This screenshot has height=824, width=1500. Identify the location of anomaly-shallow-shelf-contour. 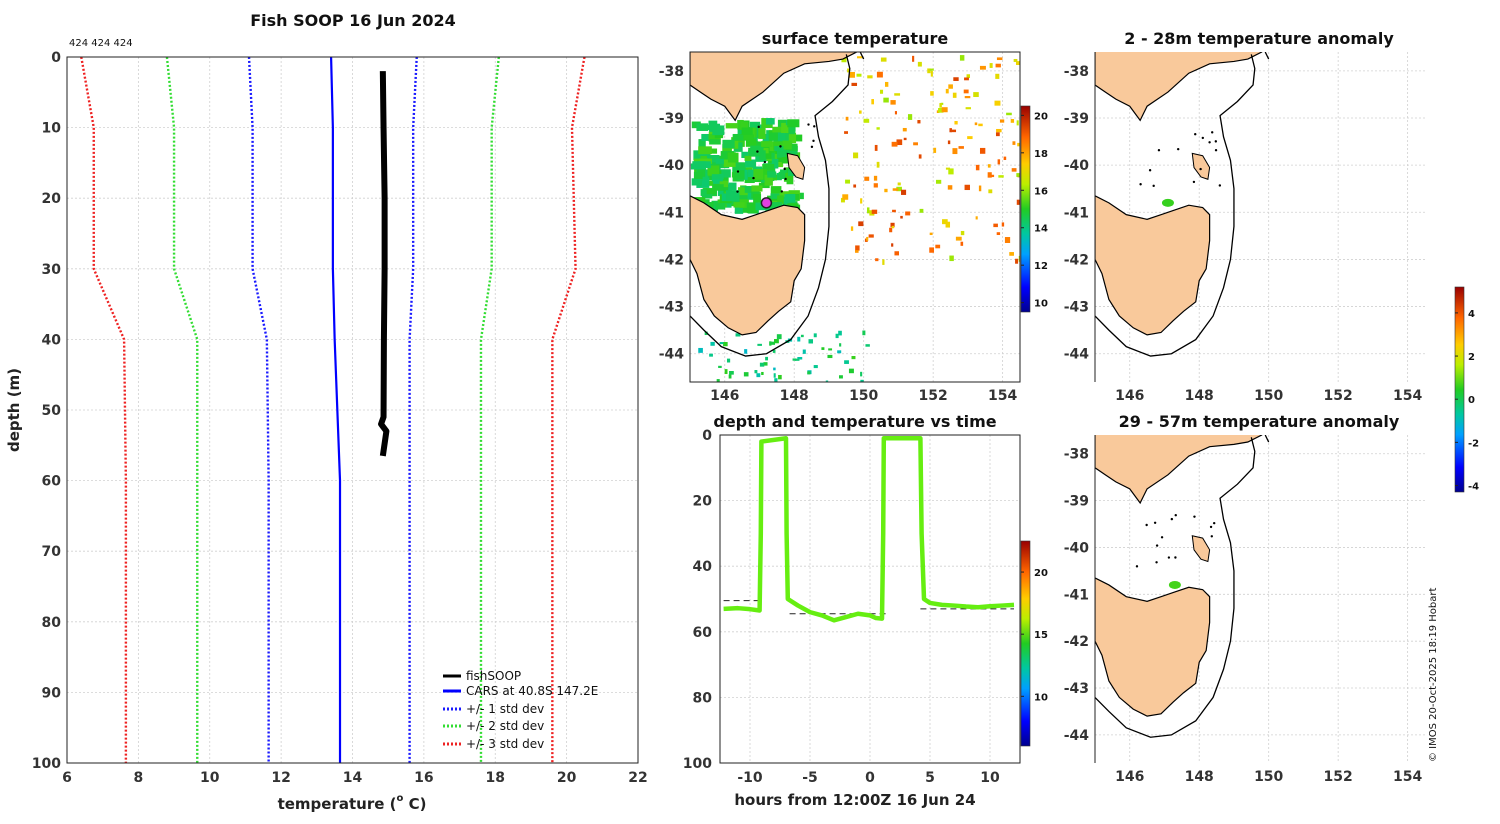
(1175, 205).